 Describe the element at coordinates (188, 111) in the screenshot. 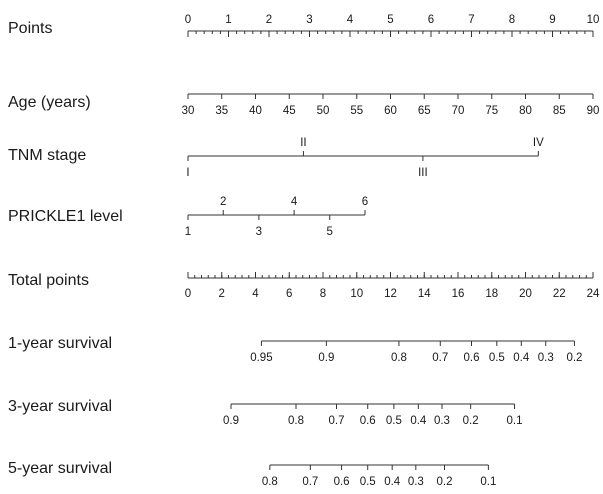

I see `tick-label-age: 30` at that location.